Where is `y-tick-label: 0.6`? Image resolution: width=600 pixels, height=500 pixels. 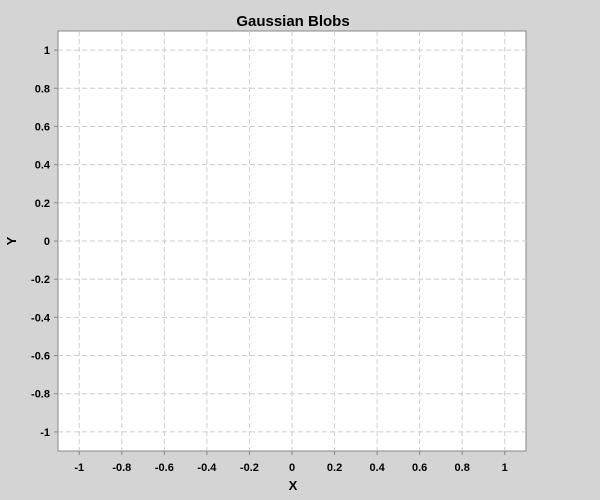 y-tick-label: 0.6 is located at coordinates (42, 127).